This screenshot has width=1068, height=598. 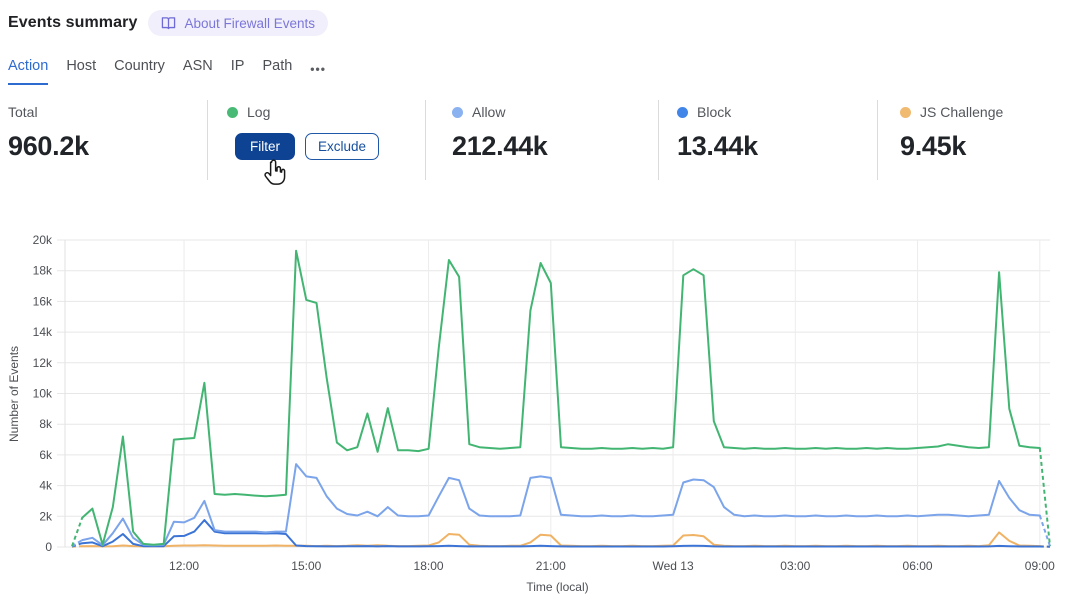 What do you see at coordinates (962, 112) in the screenshot?
I see `js-challenge-label: JS Challenge` at bounding box center [962, 112].